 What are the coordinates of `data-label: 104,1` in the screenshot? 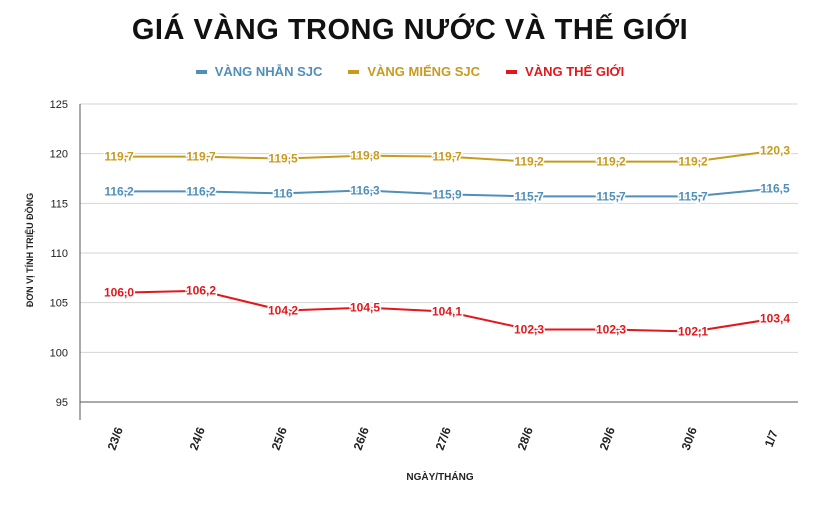 It's located at (447, 312).